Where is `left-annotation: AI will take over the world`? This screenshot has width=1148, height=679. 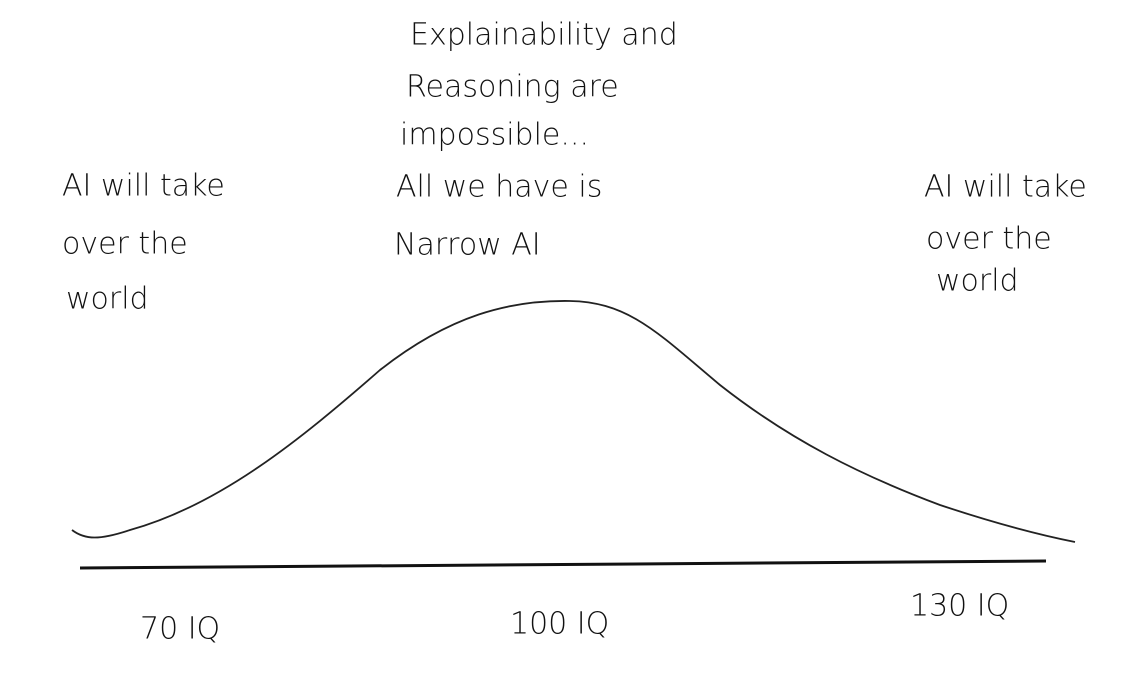
left-annotation: AI will take over the world is located at coordinates (143, 243).